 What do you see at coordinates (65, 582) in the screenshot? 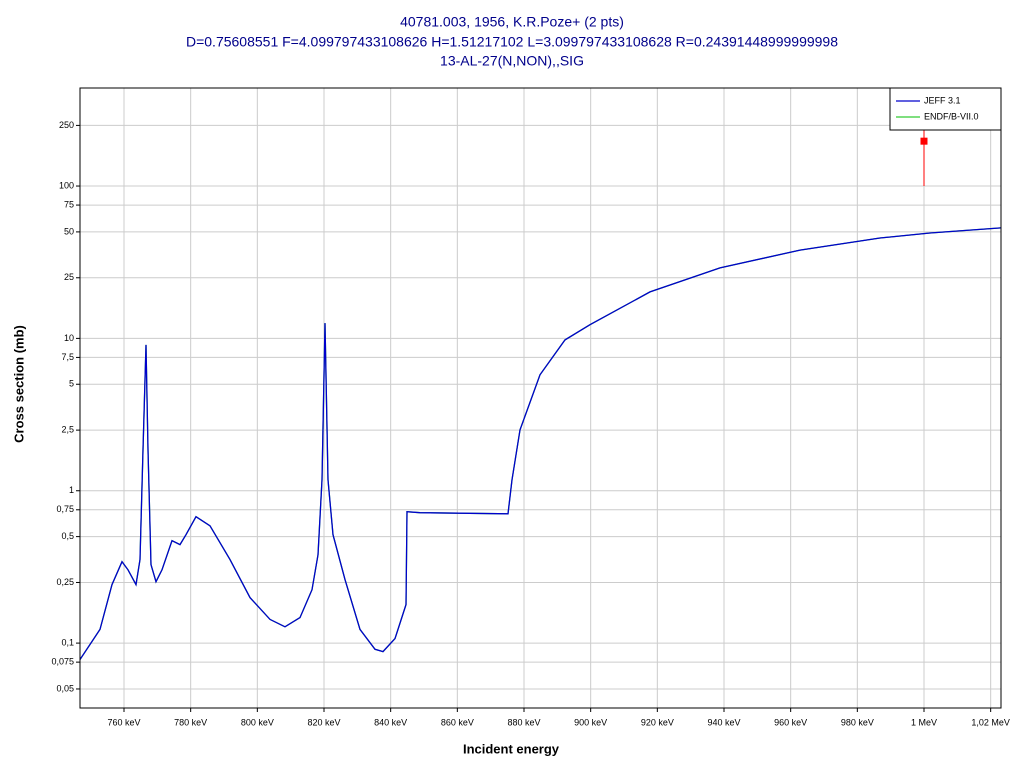
I see `y-tick-label: 0,25` at bounding box center [65, 582].